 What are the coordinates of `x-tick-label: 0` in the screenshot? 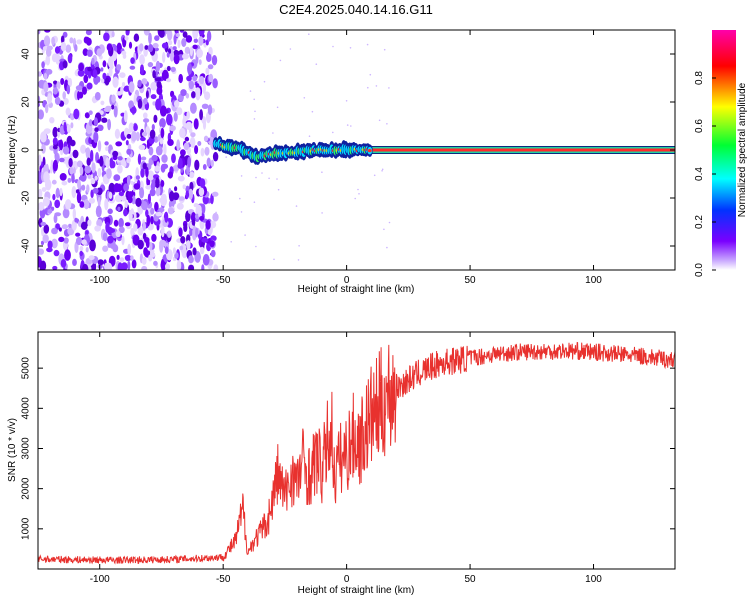 It's located at (347, 579).